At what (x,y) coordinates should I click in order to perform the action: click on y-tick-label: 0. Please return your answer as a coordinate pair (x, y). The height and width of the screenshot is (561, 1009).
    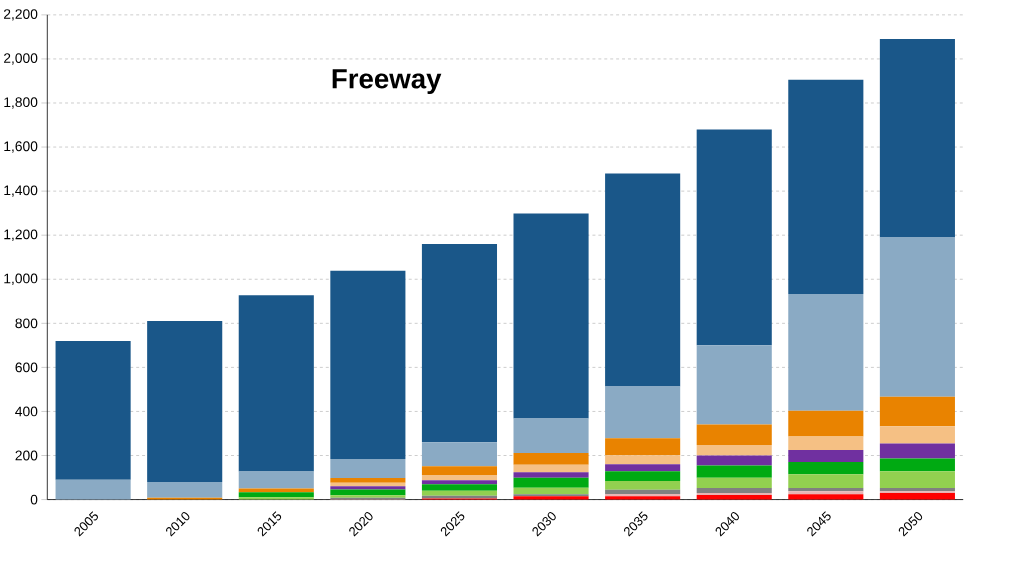
    Looking at the image, I should click on (34, 499).